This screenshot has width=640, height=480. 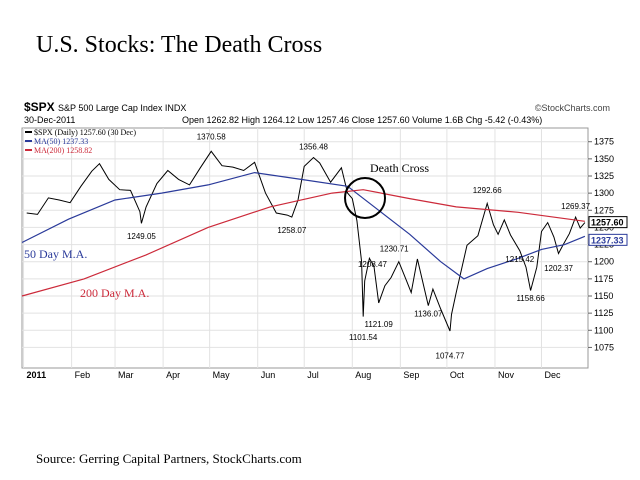 I want to click on price-label: 1121.09, so click(x=378, y=324).